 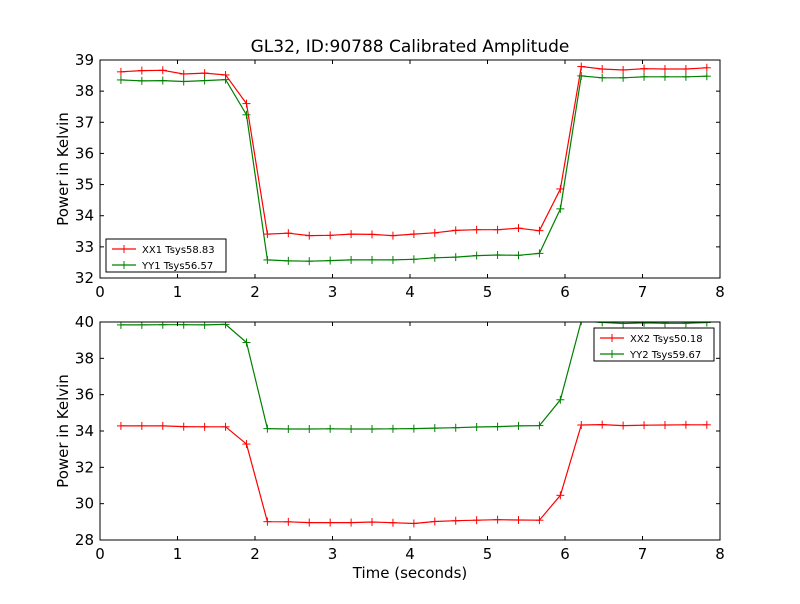 I want to click on y-tick-label: 37, so click(x=84, y=122).